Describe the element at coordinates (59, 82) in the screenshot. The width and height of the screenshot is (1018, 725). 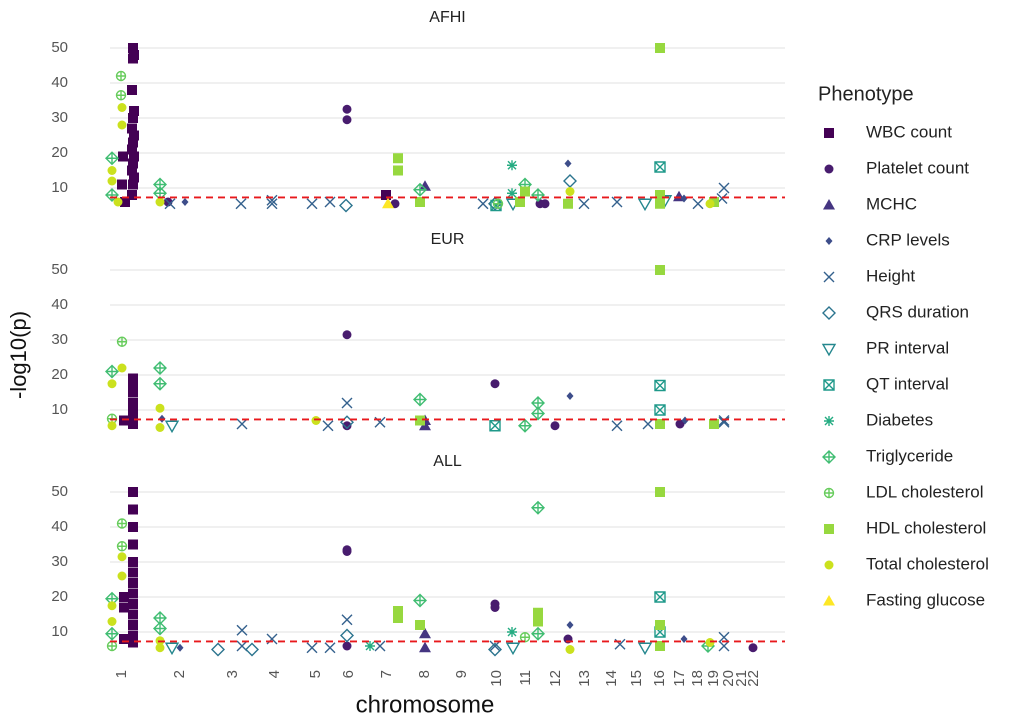
I see `y-tick-label: 40` at that location.